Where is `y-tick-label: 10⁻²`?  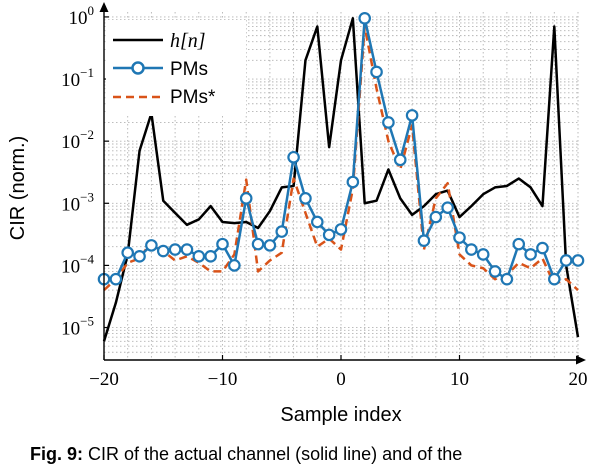 y-tick-label: 10⁻² is located at coordinates (77, 140).